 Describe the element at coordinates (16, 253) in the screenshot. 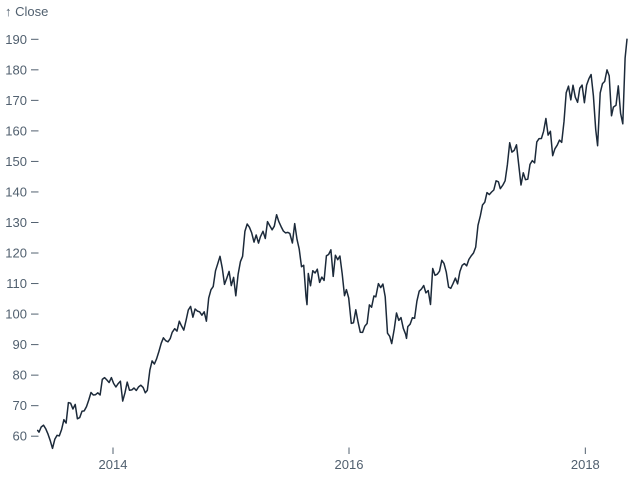

I see `y-tick-label: 120` at that location.